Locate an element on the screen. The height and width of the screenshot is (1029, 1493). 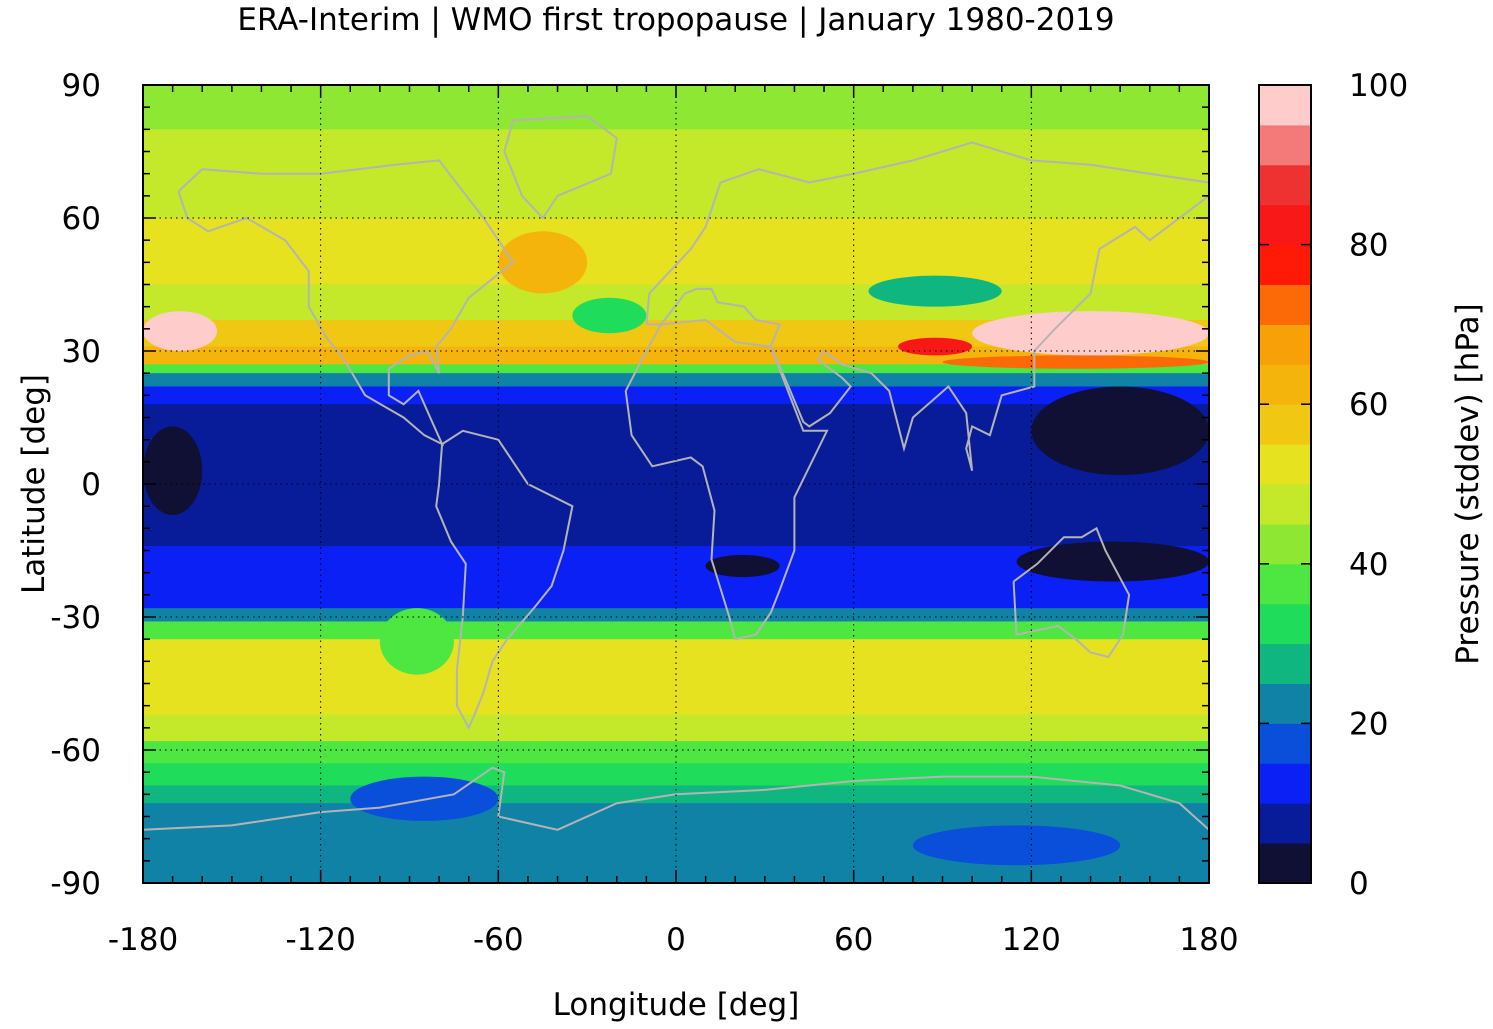
colorbar-tick-label: 60 is located at coordinates (1368, 405).